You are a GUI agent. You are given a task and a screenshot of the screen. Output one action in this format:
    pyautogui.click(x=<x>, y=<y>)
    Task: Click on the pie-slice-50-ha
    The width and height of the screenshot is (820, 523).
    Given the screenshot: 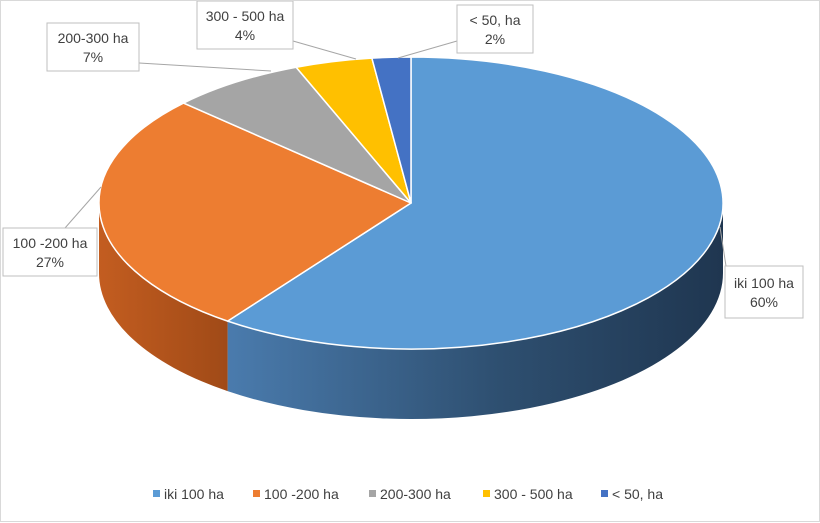 What is the action you would take?
    pyautogui.click(x=391, y=130)
    